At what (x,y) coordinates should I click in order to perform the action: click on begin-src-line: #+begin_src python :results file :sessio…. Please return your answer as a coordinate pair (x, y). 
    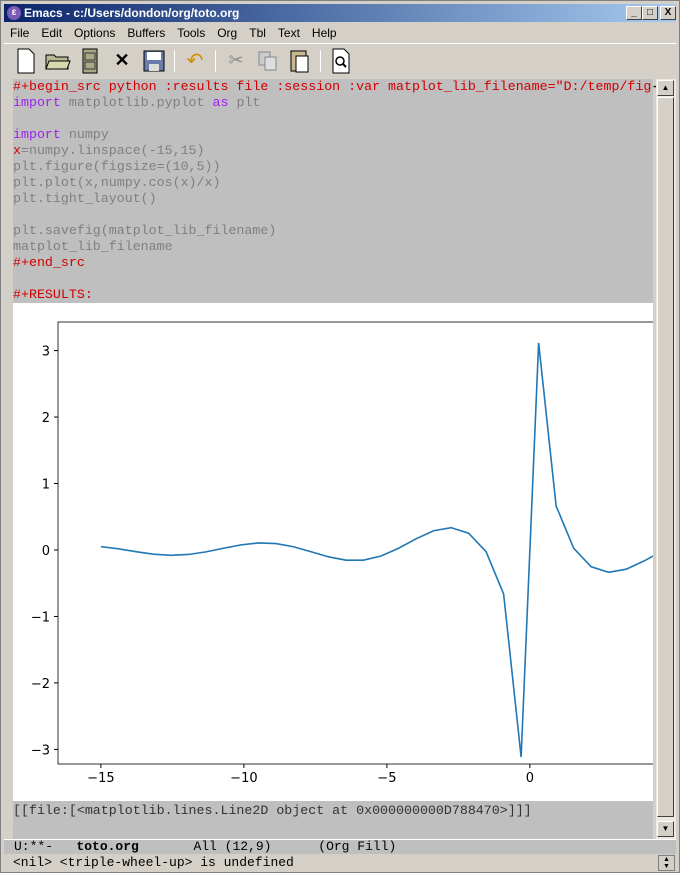
    Looking at the image, I should click on (333, 87).